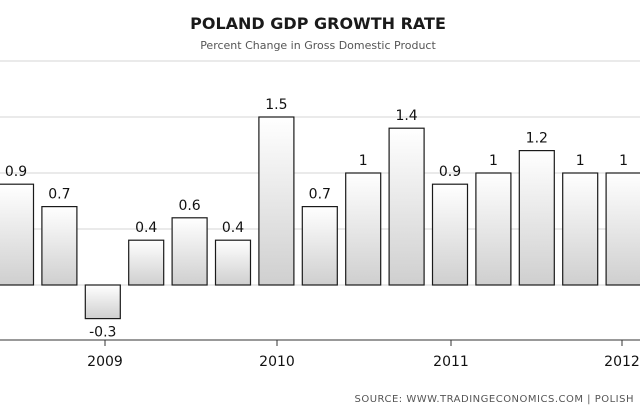  What do you see at coordinates (623, 161) in the screenshot?
I see `data-label-14: 1` at bounding box center [623, 161].